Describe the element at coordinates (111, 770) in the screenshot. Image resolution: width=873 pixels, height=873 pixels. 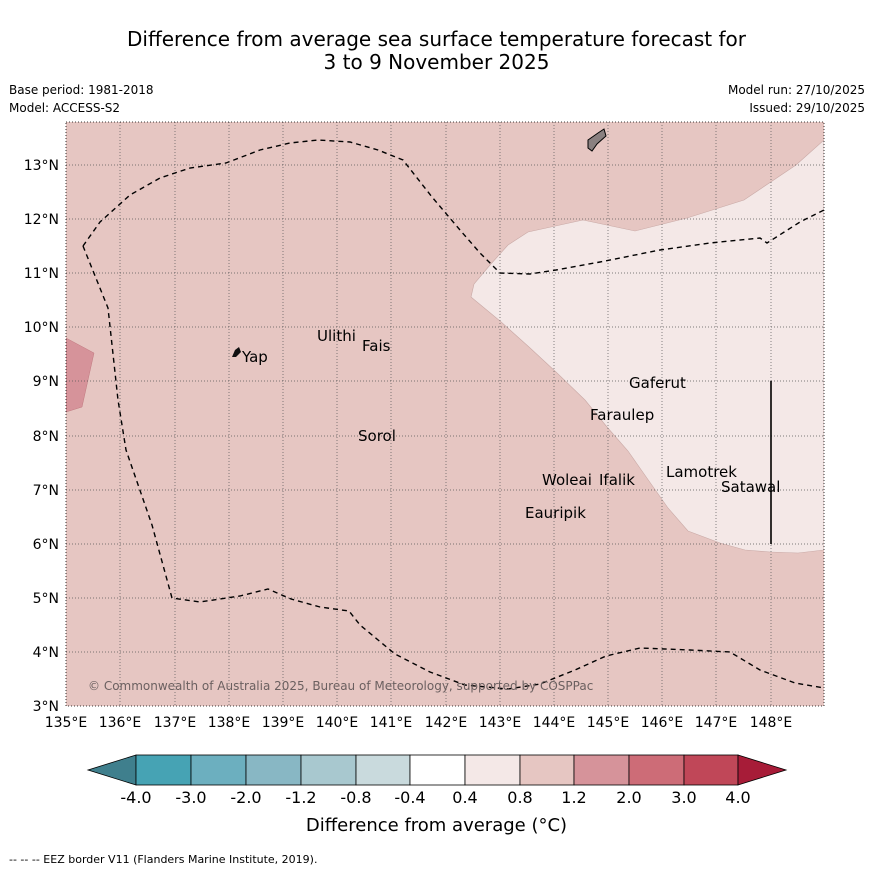
I see `colorbar-extend-low` at that location.